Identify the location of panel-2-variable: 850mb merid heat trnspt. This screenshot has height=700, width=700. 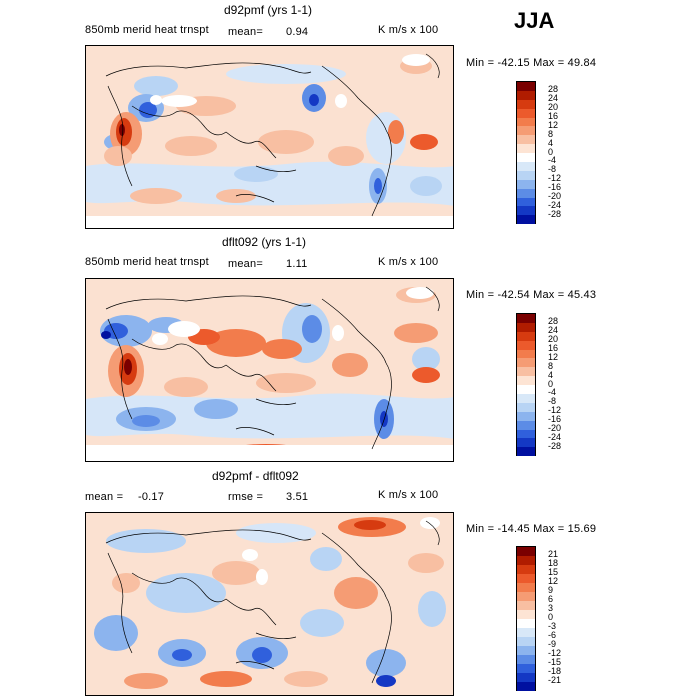
(147, 262).